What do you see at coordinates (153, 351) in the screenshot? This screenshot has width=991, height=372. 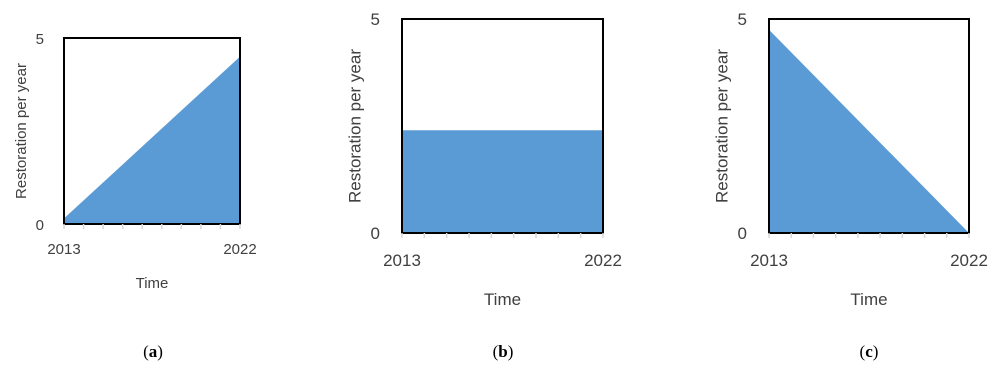 I see `panel-label-a: (a)` at bounding box center [153, 351].